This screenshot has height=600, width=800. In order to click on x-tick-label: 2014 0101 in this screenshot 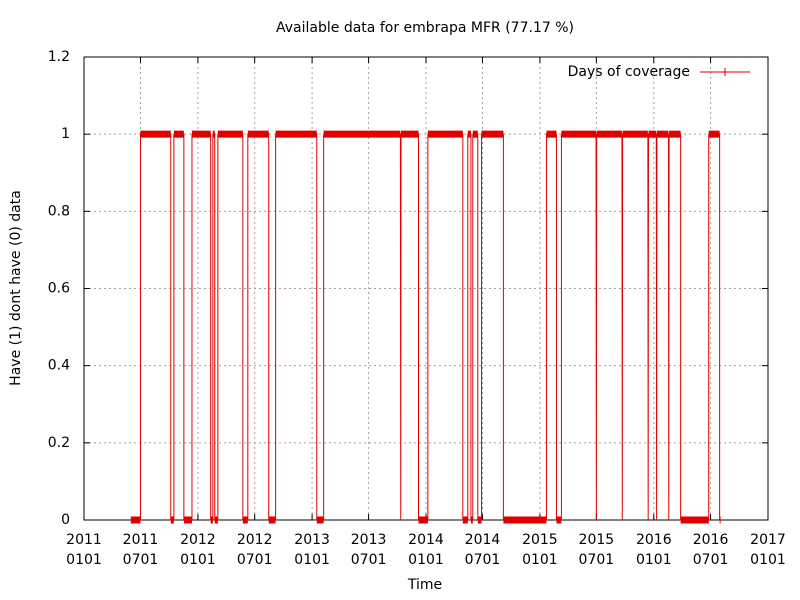, I will do `click(426, 550)`.